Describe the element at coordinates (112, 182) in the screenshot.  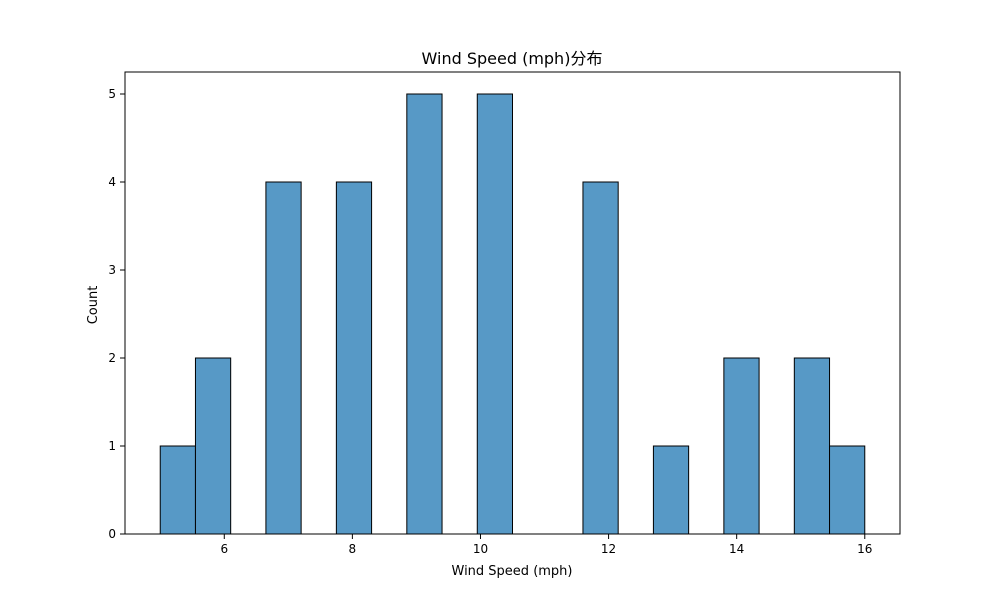
I see `y-tick-label-4: 4` at that location.